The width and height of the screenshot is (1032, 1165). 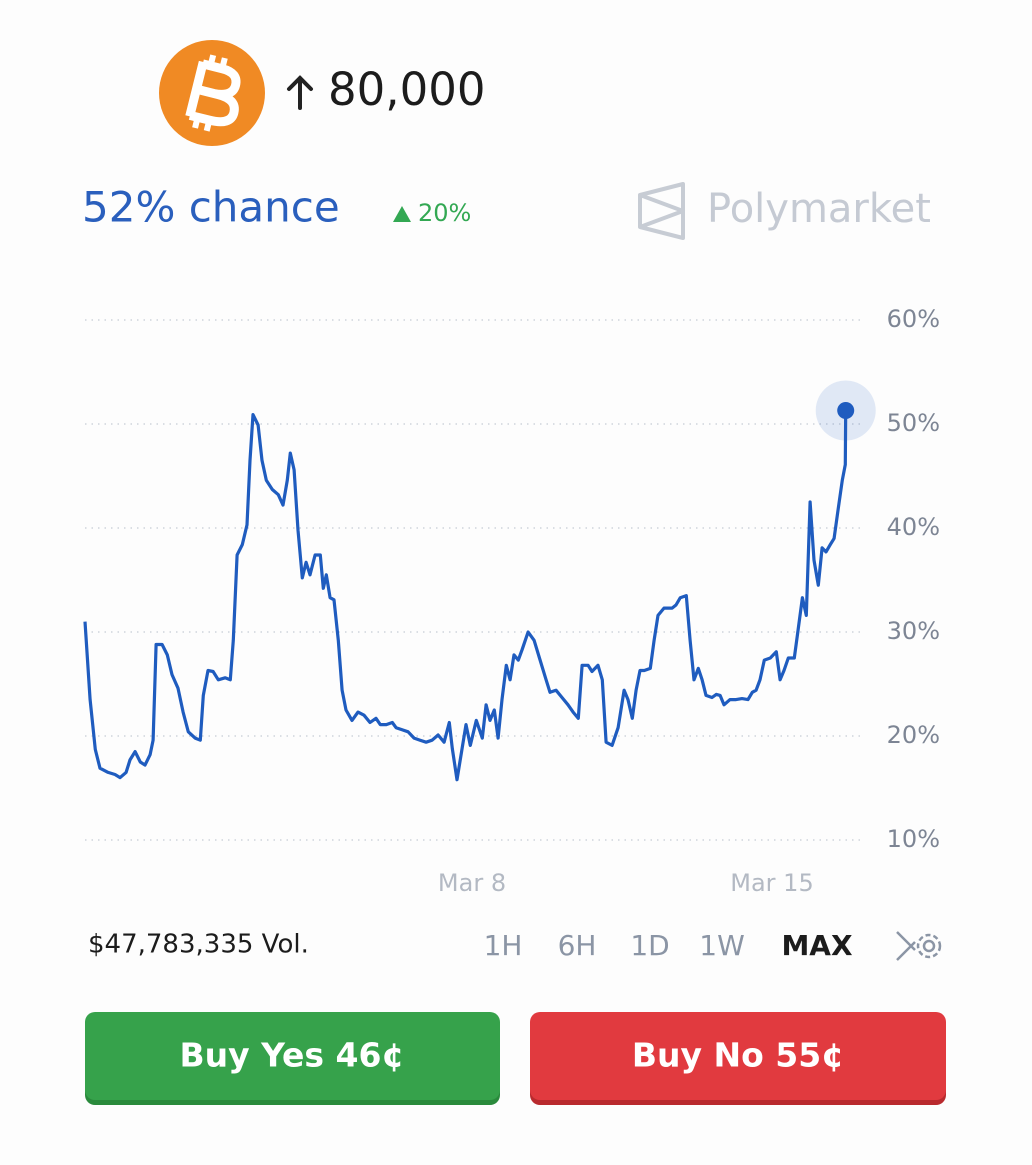 What do you see at coordinates (406, 89) in the screenshot?
I see `market-title: 80,000` at bounding box center [406, 89].